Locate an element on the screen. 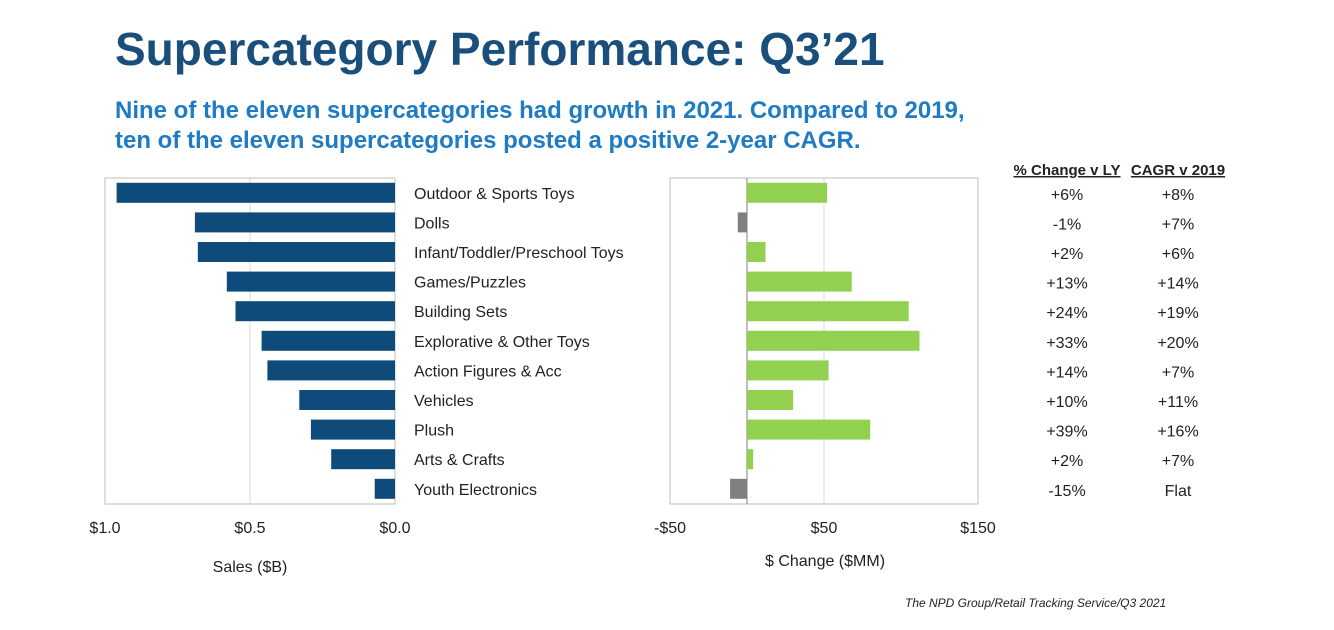  table-cell: -1% is located at coordinates (1067, 224).